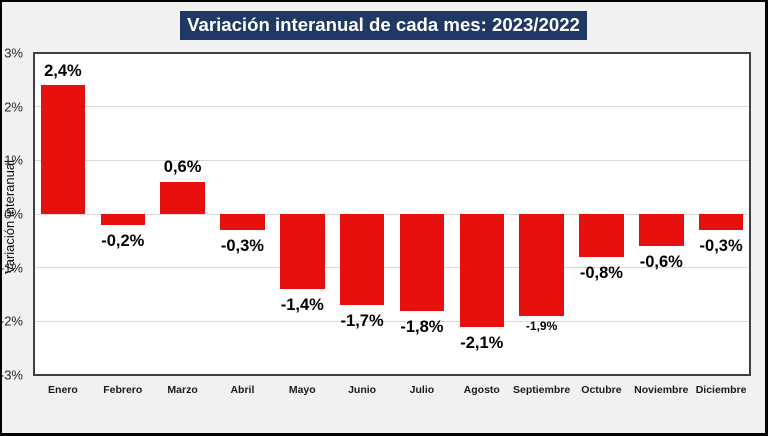  I want to click on bar-febrero, so click(122, 219).